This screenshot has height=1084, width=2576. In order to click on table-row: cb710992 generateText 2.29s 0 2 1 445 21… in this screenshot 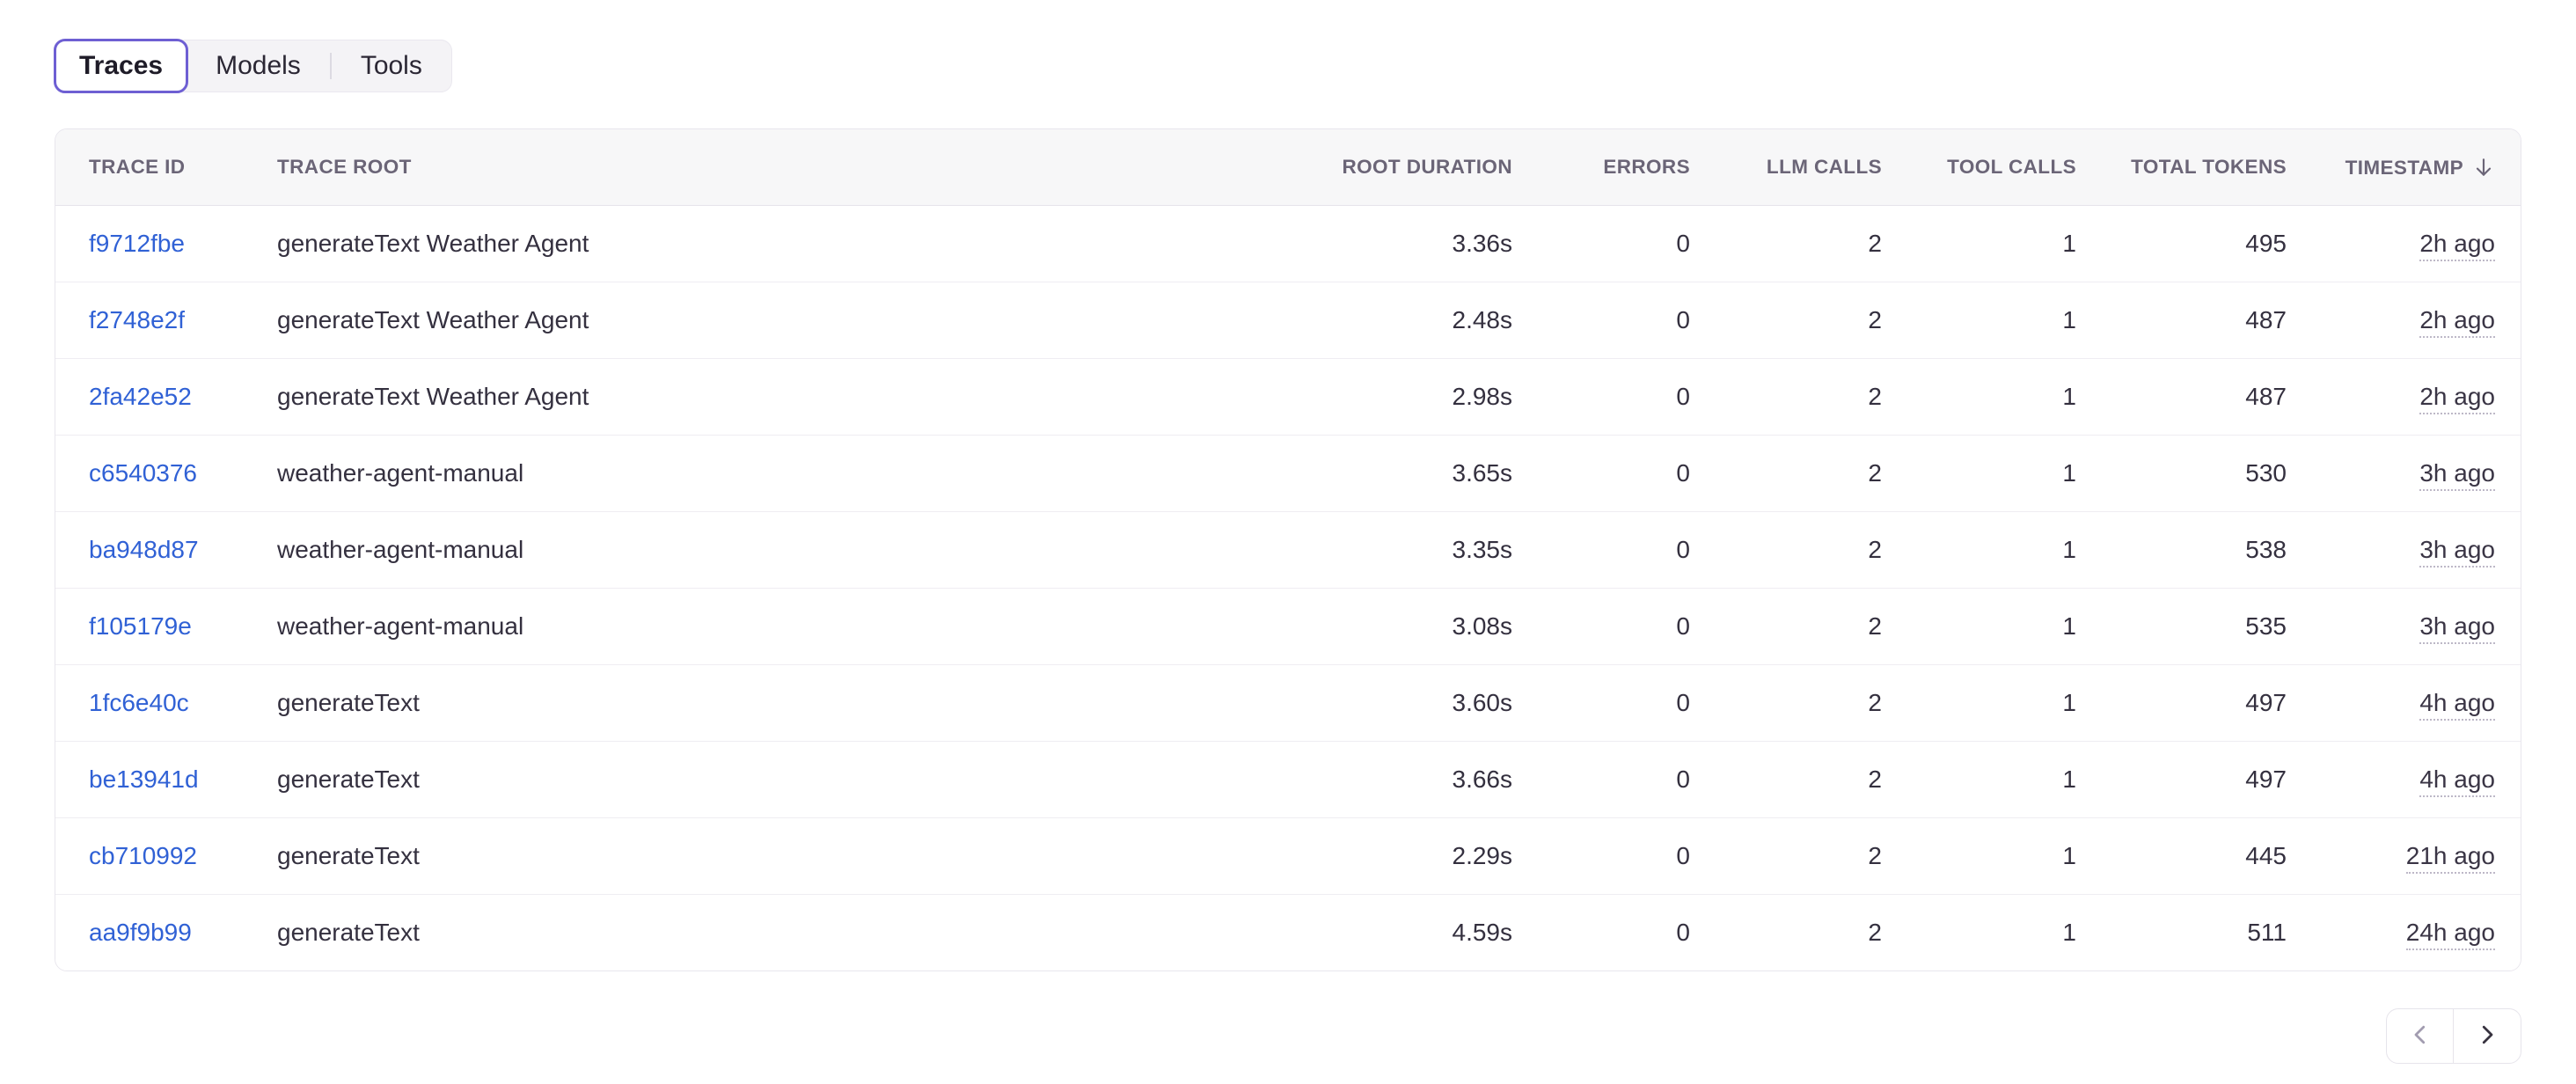, I will do `click(1288, 856)`.